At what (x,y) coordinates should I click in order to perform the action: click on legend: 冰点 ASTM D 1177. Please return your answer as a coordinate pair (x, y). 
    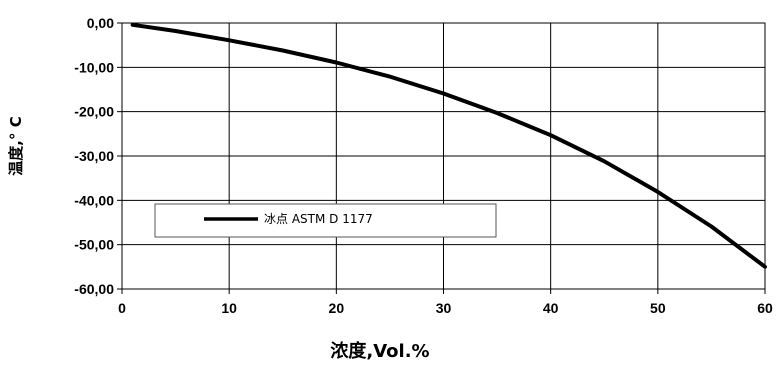
    Looking at the image, I should click on (325, 220).